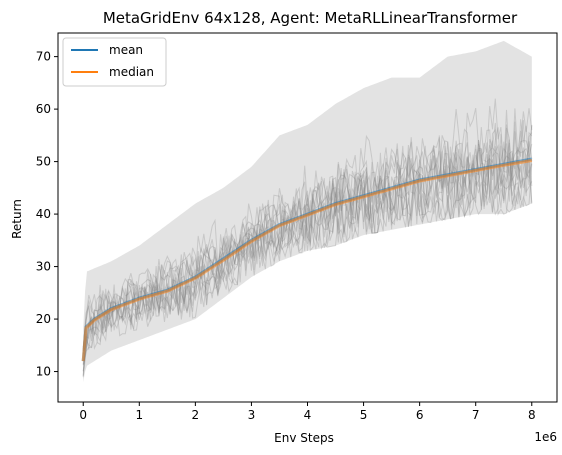 This screenshot has height=455, width=562. What do you see at coordinates (17, 219) in the screenshot?
I see `y-axis-label: Return` at bounding box center [17, 219].